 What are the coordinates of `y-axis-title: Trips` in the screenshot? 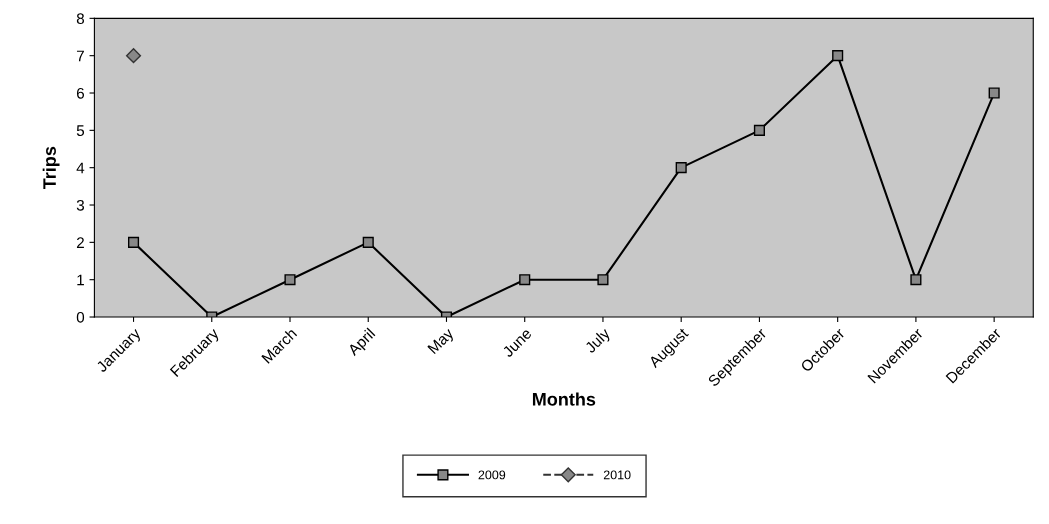 It's located at (51, 168).